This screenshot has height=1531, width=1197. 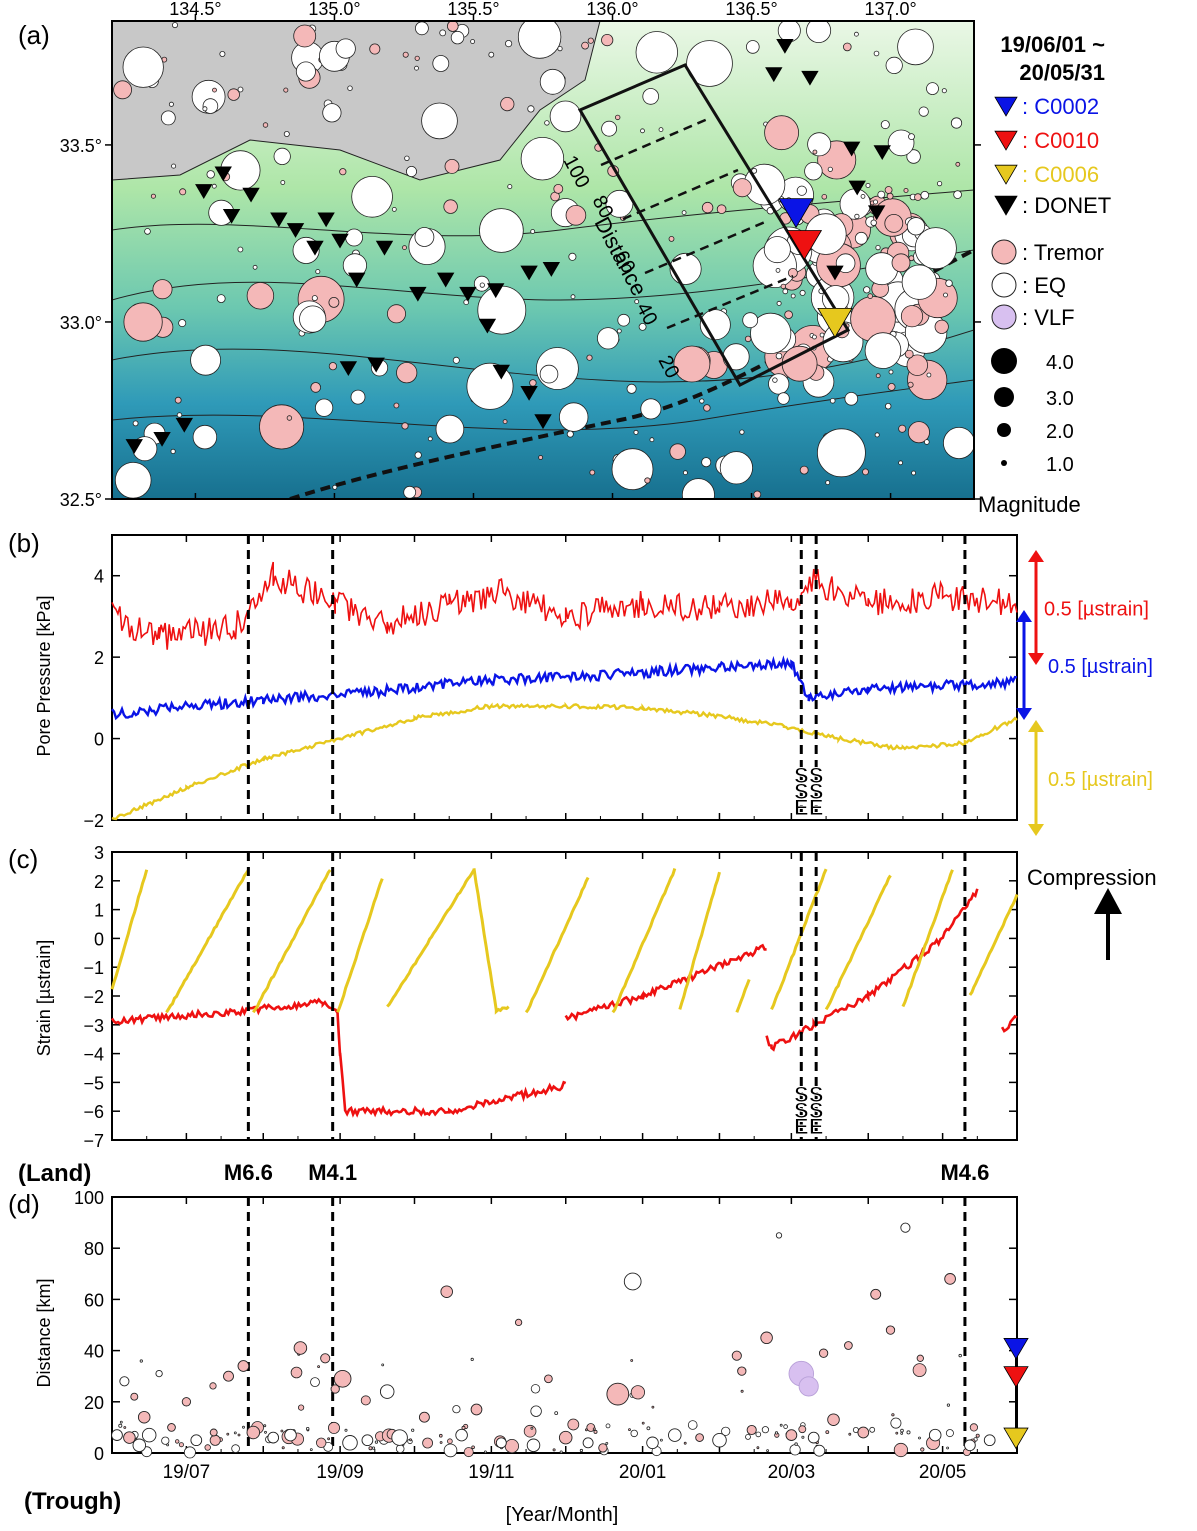 What do you see at coordinates (93, 1026) in the screenshot?
I see `ytick-label: −3` at bounding box center [93, 1026].